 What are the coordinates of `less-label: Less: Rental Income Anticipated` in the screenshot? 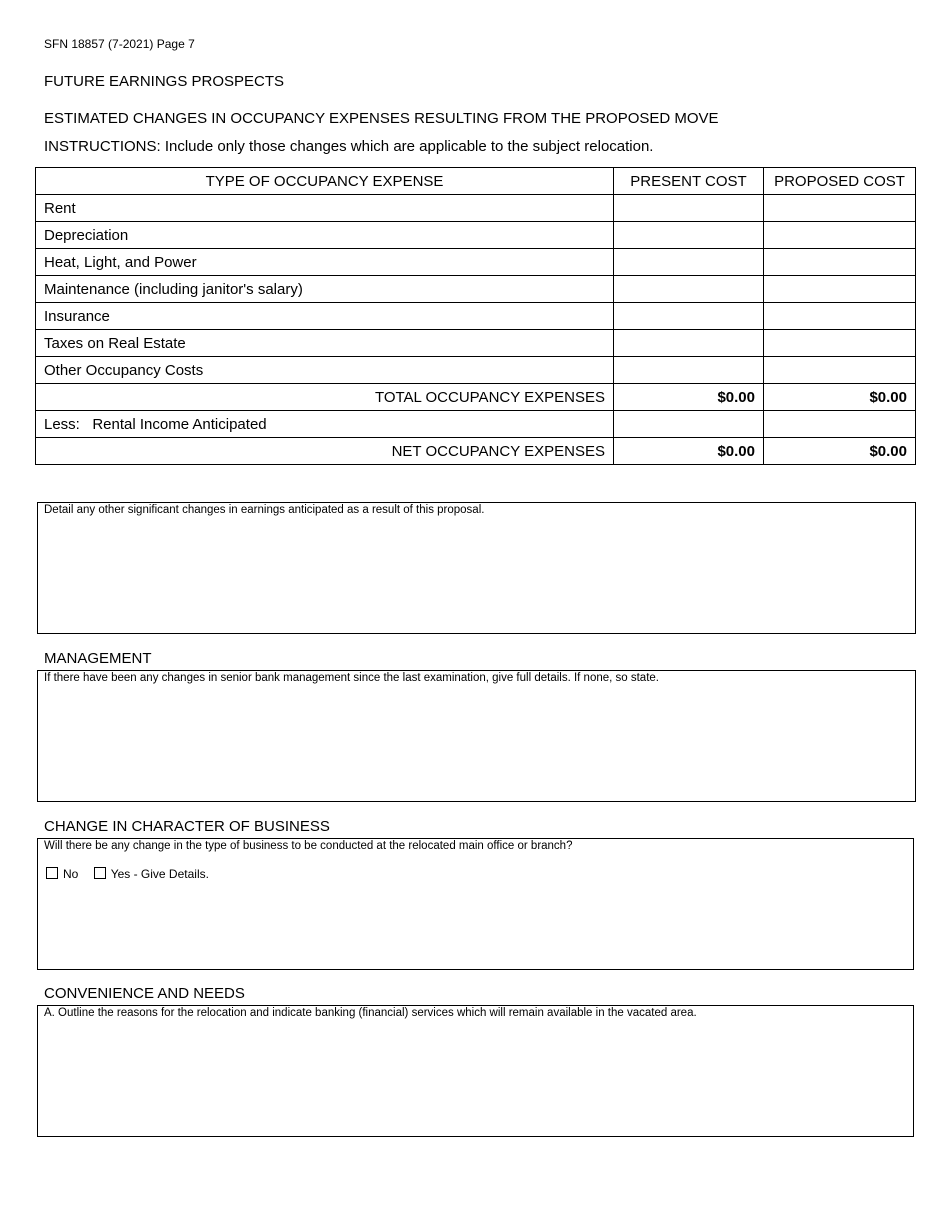 It's located at (324, 424).